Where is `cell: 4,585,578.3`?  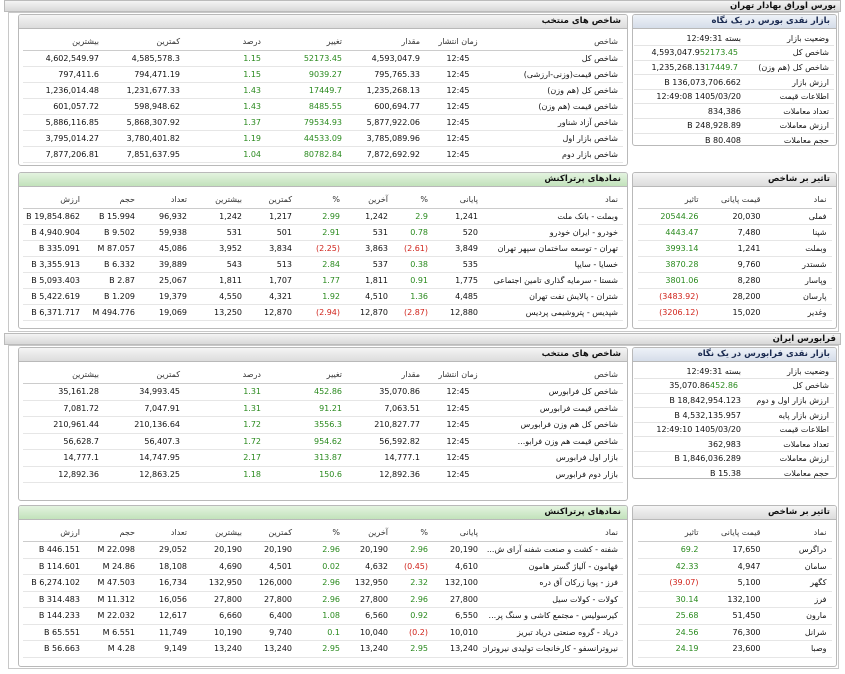
cell: 4,585,578.3 is located at coordinates (144, 58).